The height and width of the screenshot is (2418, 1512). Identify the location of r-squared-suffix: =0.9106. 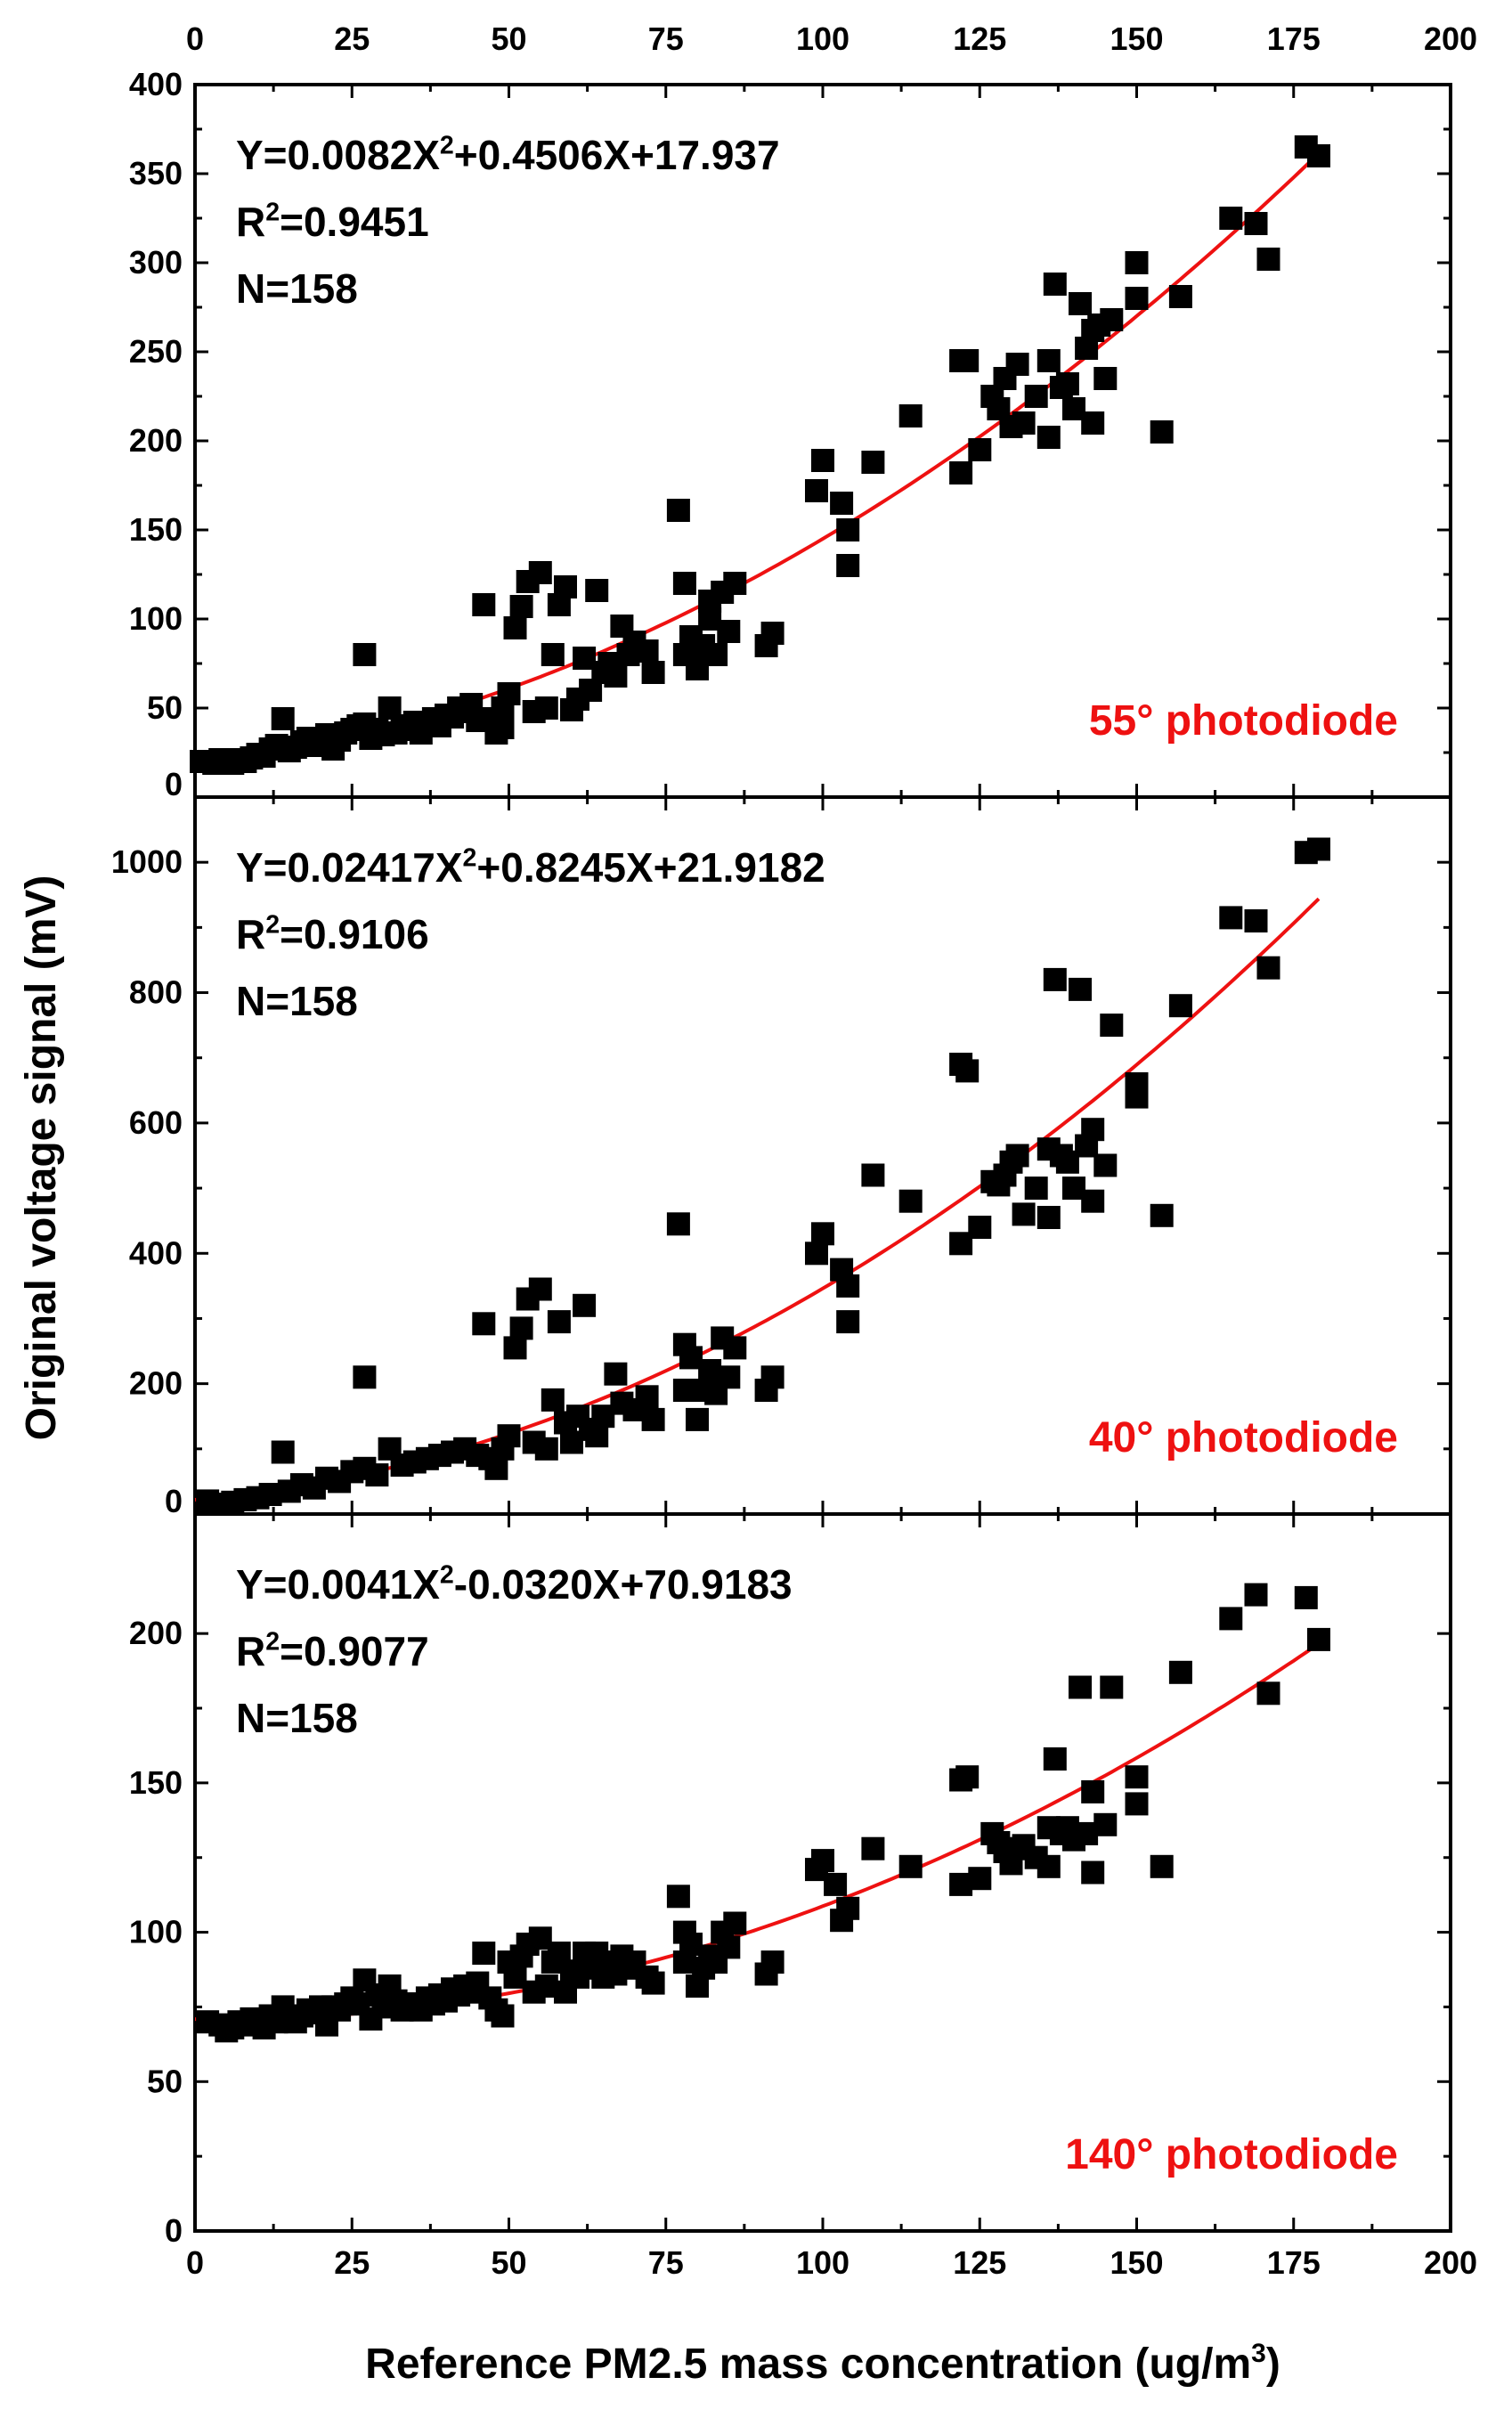
(354, 934).